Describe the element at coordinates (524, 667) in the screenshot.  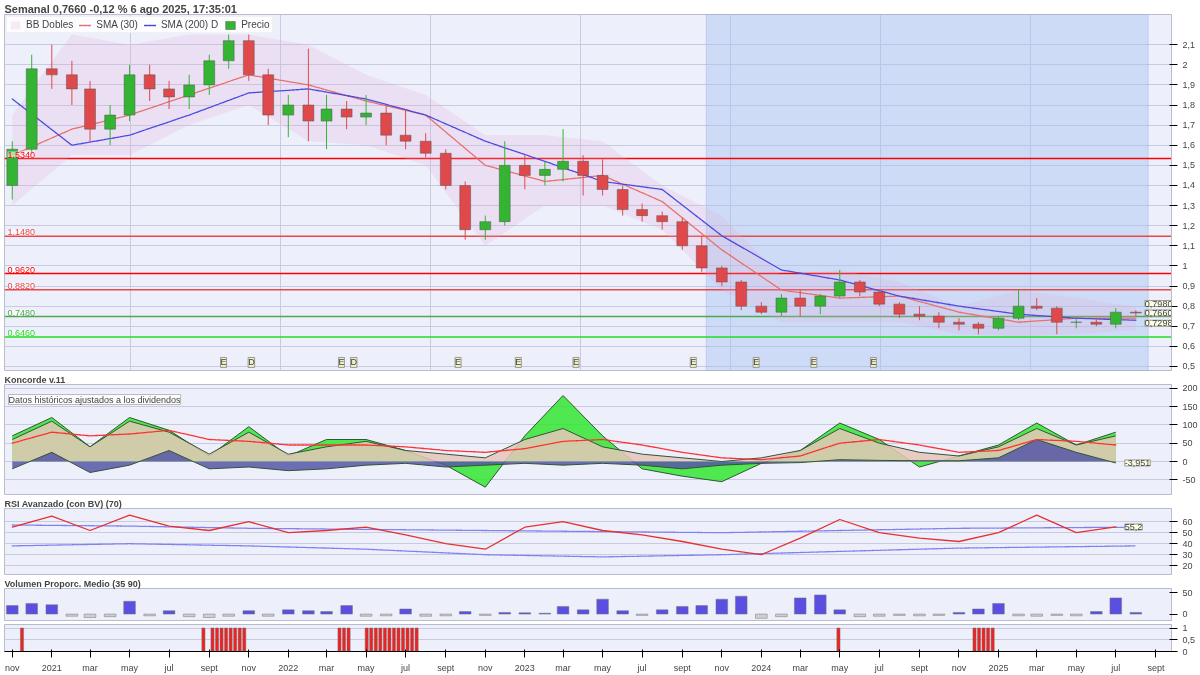
I see `x-tick-label: 2023` at that location.